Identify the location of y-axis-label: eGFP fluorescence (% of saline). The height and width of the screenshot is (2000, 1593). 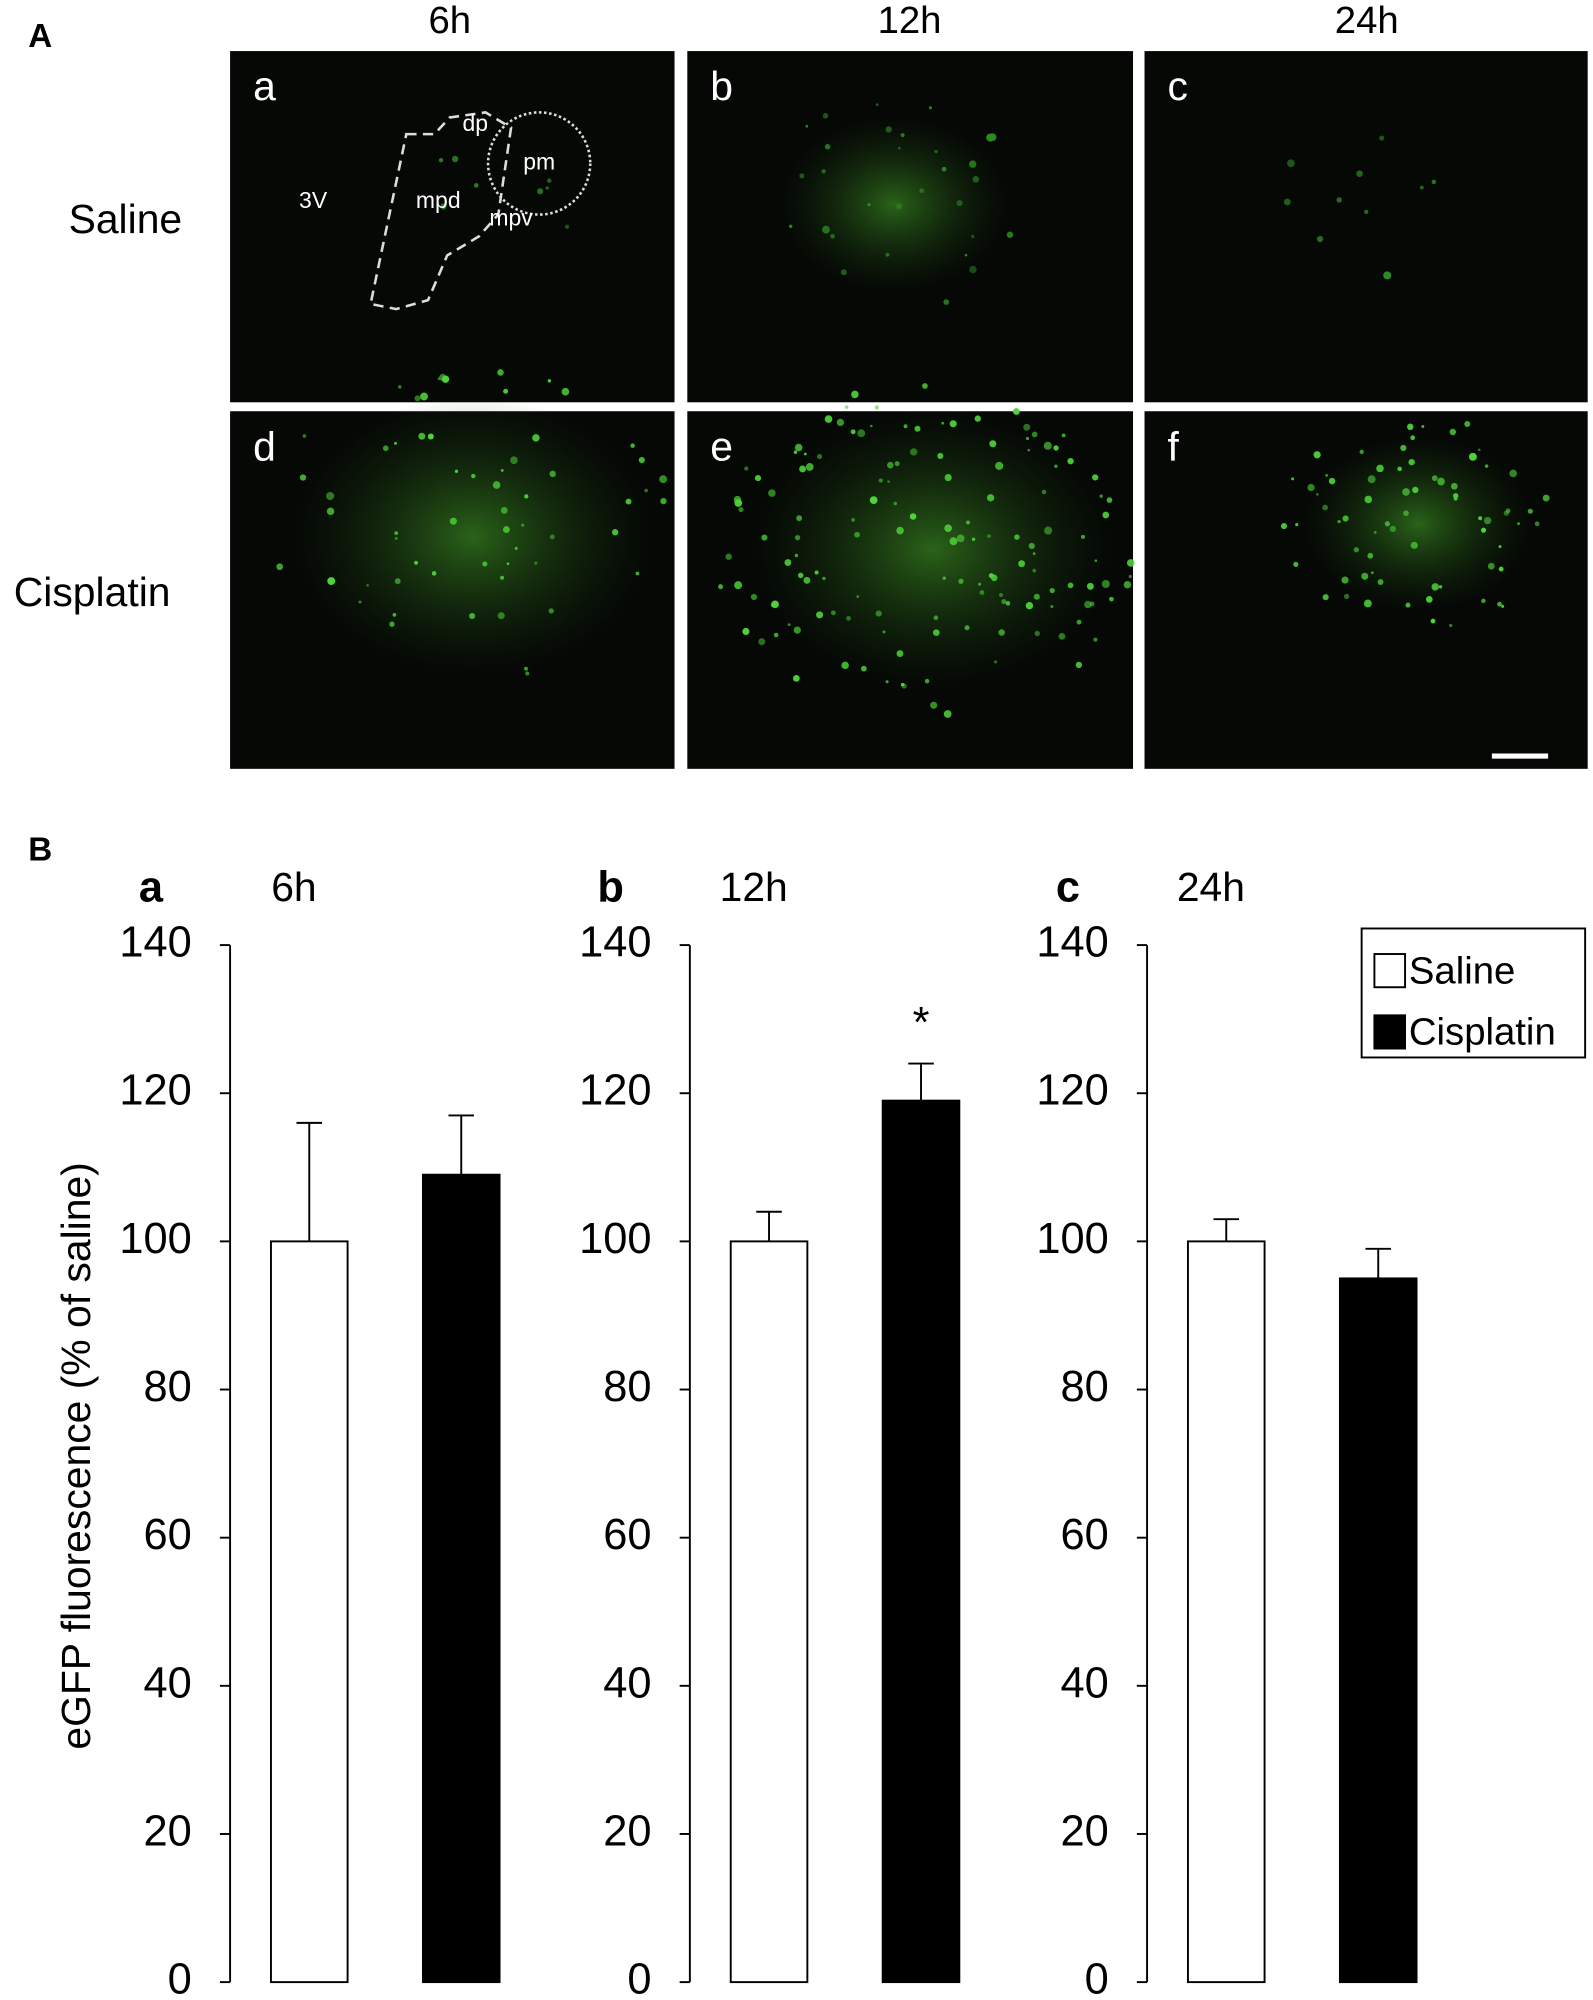
(76, 1455).